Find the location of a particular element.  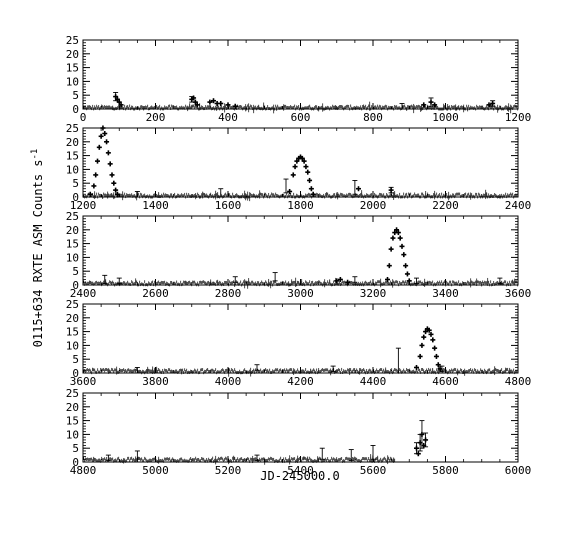

y-axis-label: 0115+634 RXTE ASM Counts s-1 is located at coordinates (37, 248).